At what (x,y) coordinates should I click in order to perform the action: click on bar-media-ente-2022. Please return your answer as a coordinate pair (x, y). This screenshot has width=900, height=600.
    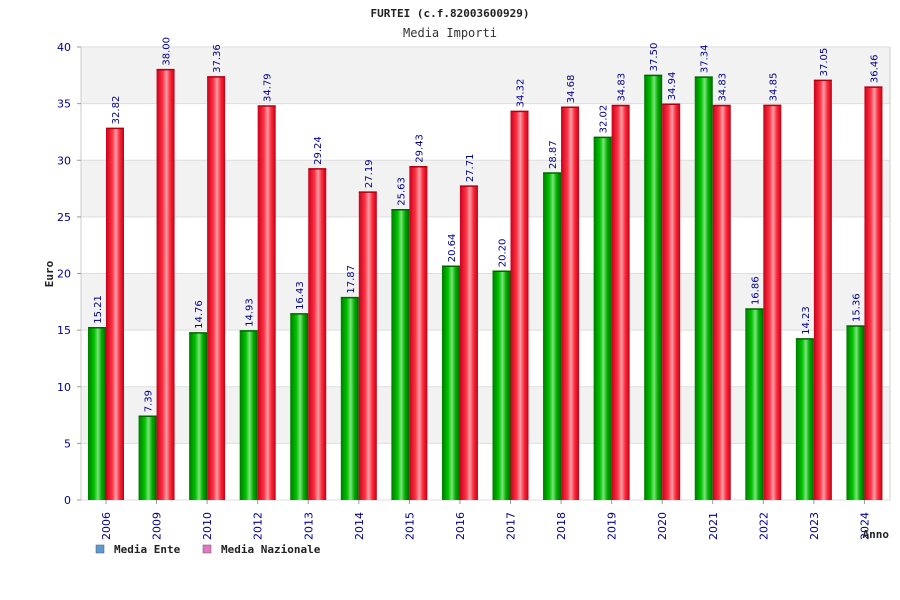
    Looking at the image, I should click on (754, 404).